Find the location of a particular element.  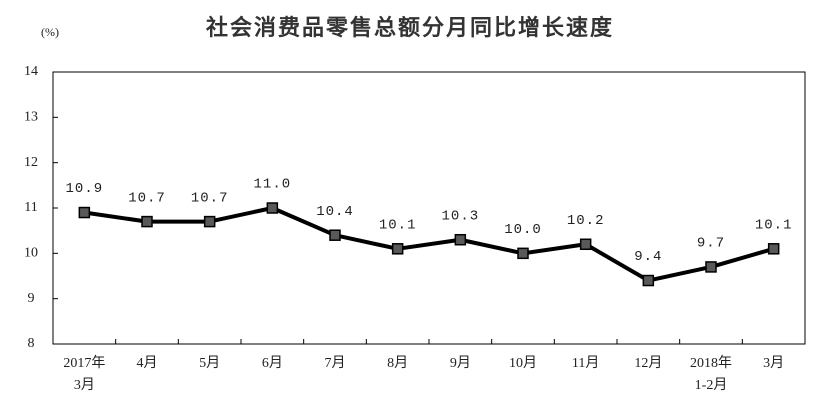

value-label: 11.0 is located at coordinates (273, 185).